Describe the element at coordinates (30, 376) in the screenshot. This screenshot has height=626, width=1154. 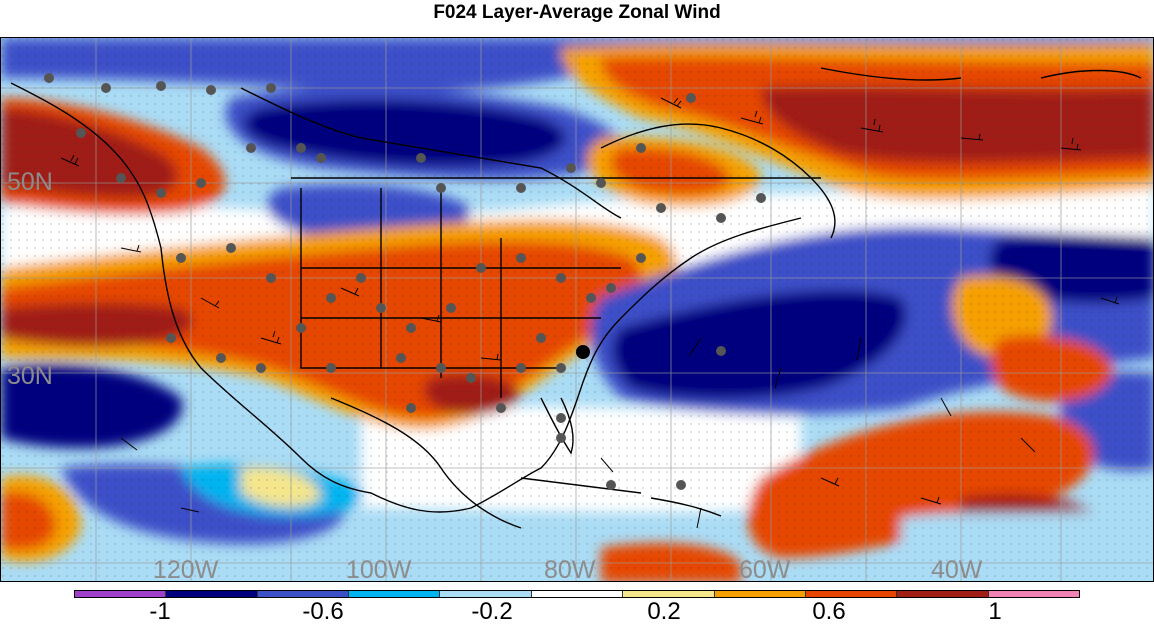
I see `lat-label-30n: 30N` at that location.